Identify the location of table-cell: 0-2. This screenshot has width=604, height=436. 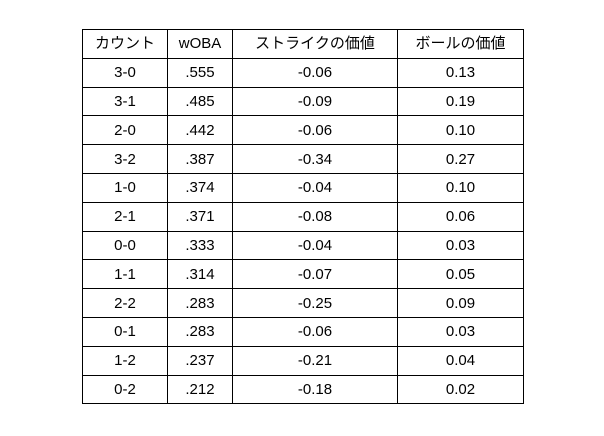
(125, 389).